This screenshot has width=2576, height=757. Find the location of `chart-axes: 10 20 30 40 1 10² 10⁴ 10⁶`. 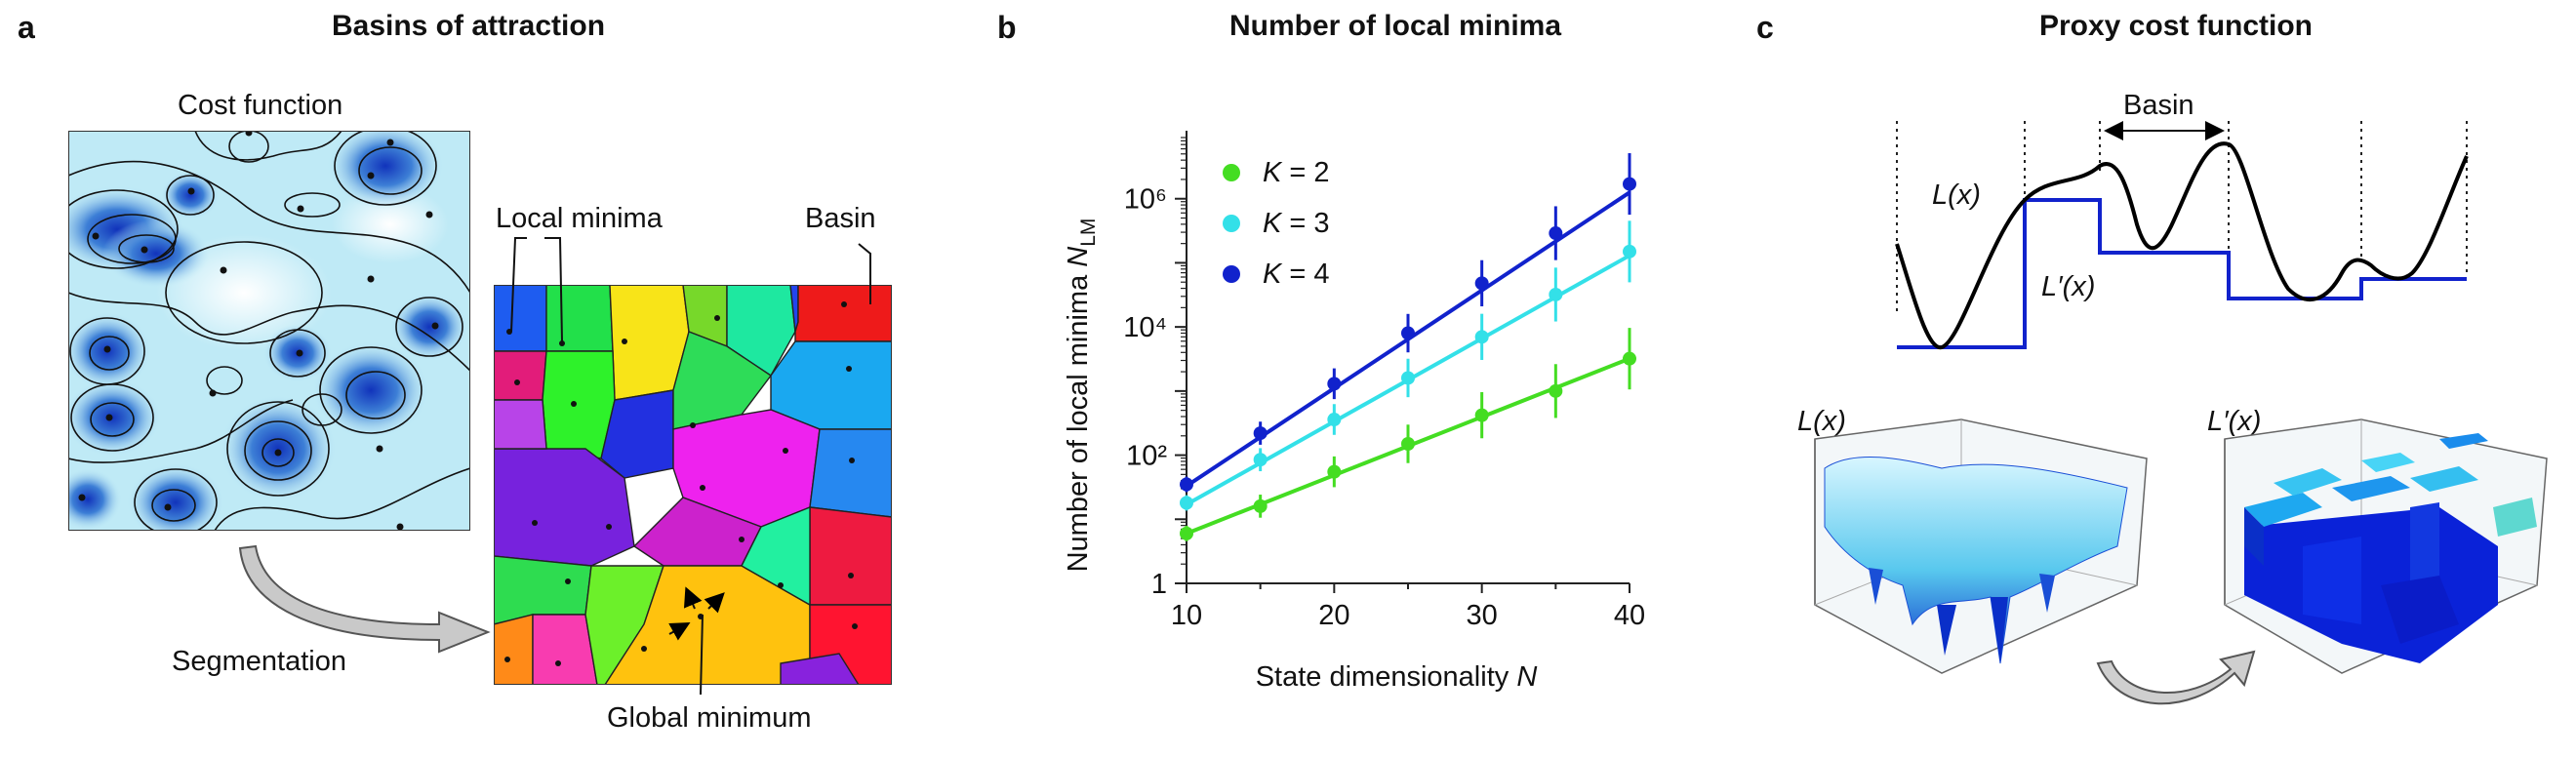

chart-axes: 10 20 30 40 1 10² 10⁴ 10⁶ is located at coordinates (1384, 381).